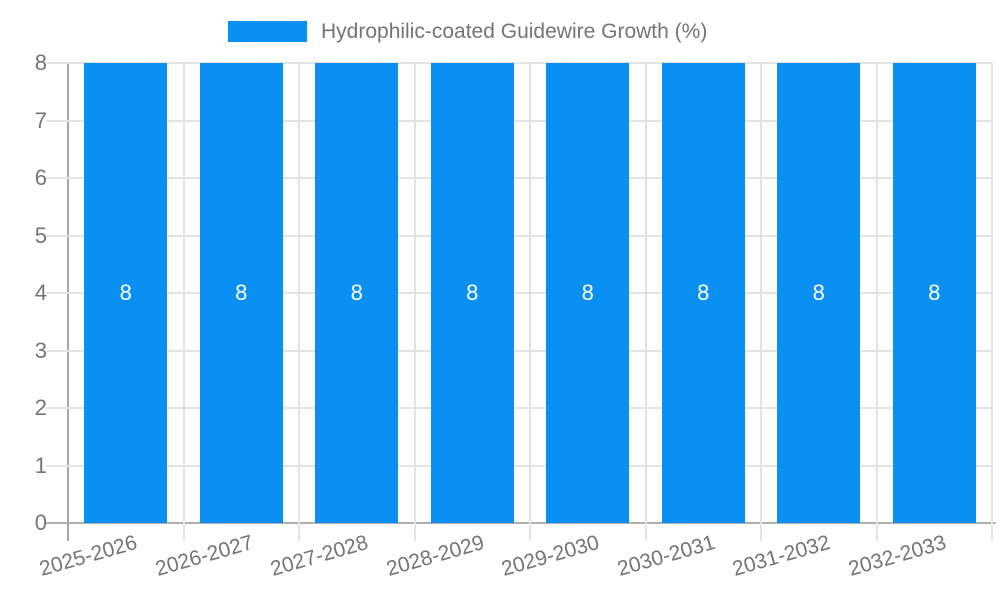 The width and height of the screenshot is (1000, 600). I want to click on x-axis-label: 2032-2033, so click(897, 556).